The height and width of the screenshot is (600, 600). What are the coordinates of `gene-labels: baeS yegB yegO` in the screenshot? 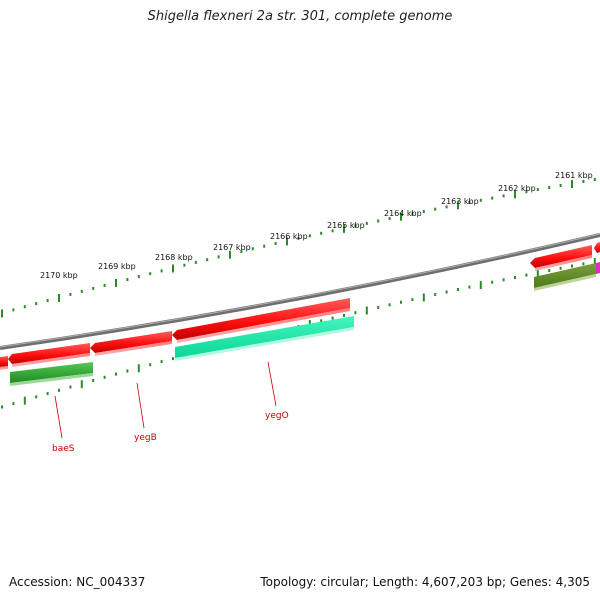 It's located at (170, 432).